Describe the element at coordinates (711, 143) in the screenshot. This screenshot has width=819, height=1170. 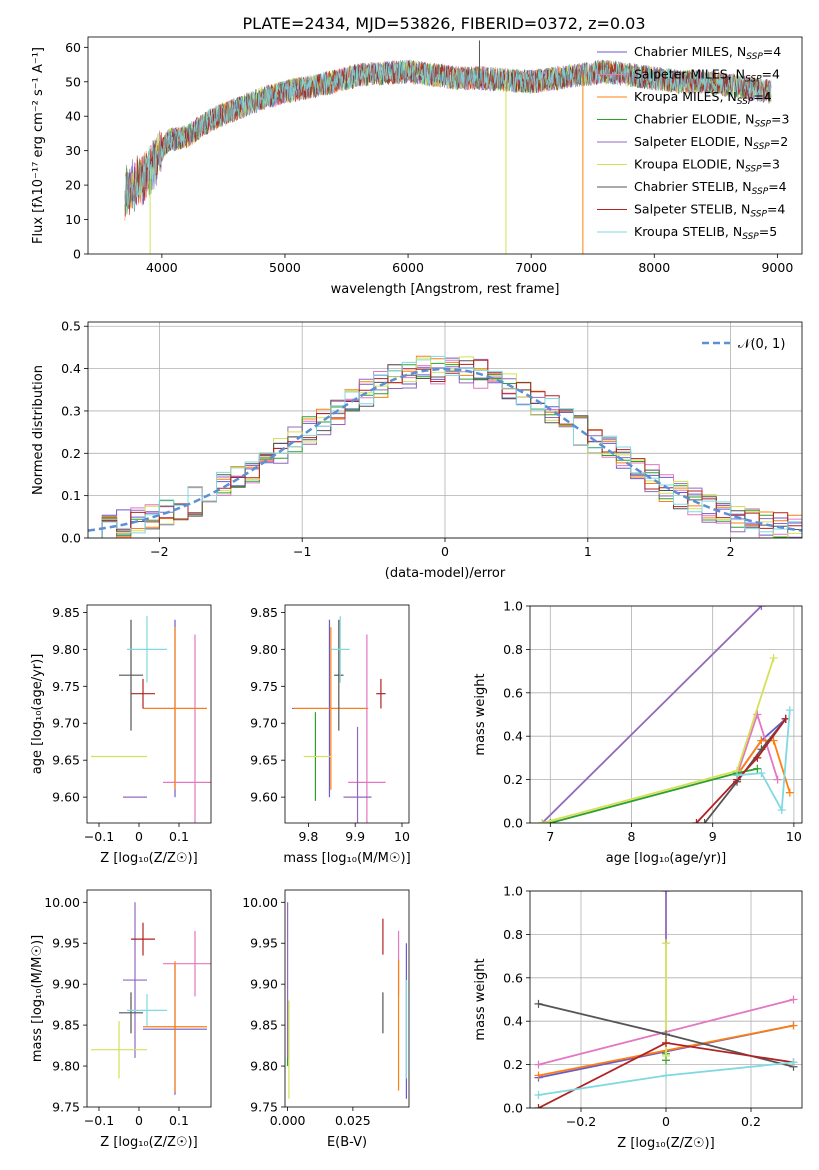
I see `legend-entry: Salpeter ELODIE, NSSP=2` at that location.